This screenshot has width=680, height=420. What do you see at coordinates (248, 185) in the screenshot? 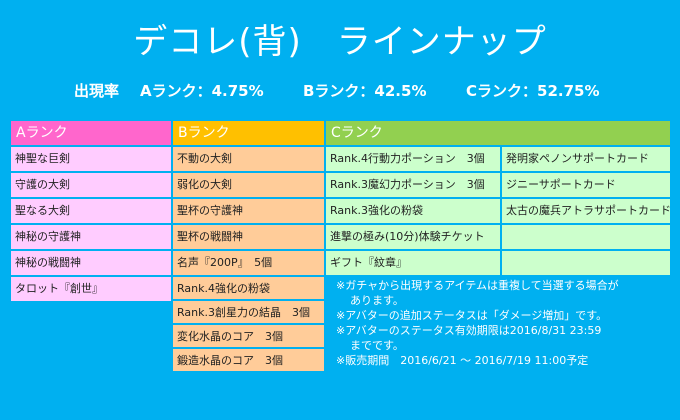
I see `rank-b-item: 弱化の大剣` at bounding box center [248, 185].